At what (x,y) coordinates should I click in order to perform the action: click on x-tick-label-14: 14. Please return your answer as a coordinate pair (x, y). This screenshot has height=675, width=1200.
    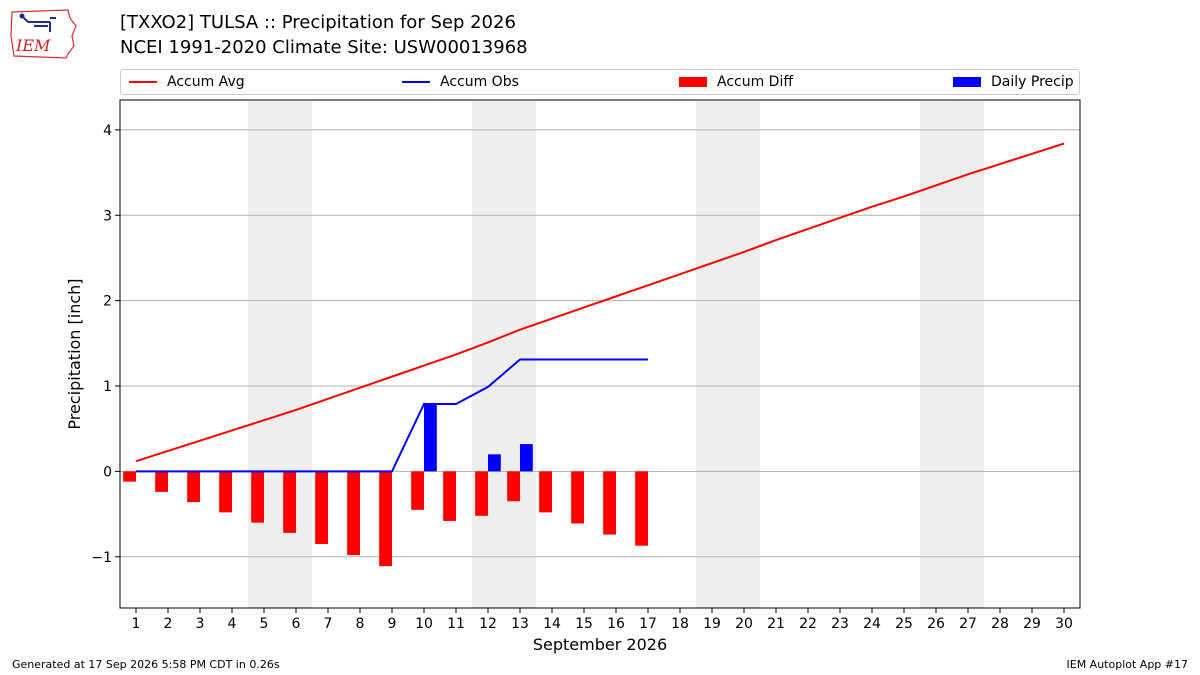
    Looking at the image, I should click on (552, 624).